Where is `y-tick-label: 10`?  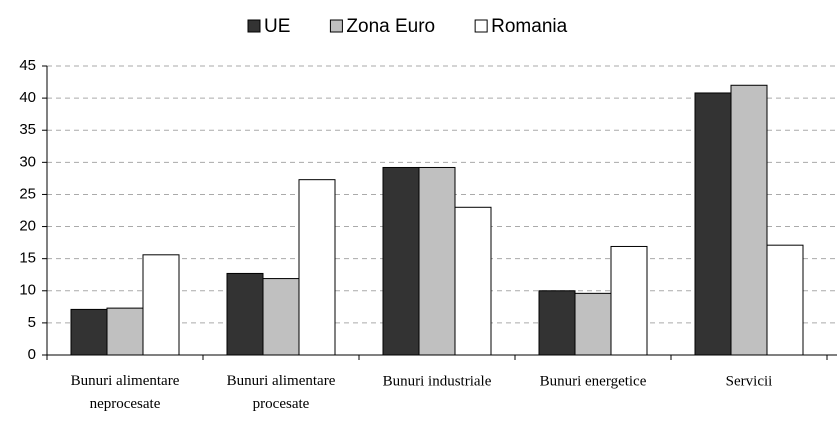
y-tick-label: 10 is located at coordinates (27, 290).